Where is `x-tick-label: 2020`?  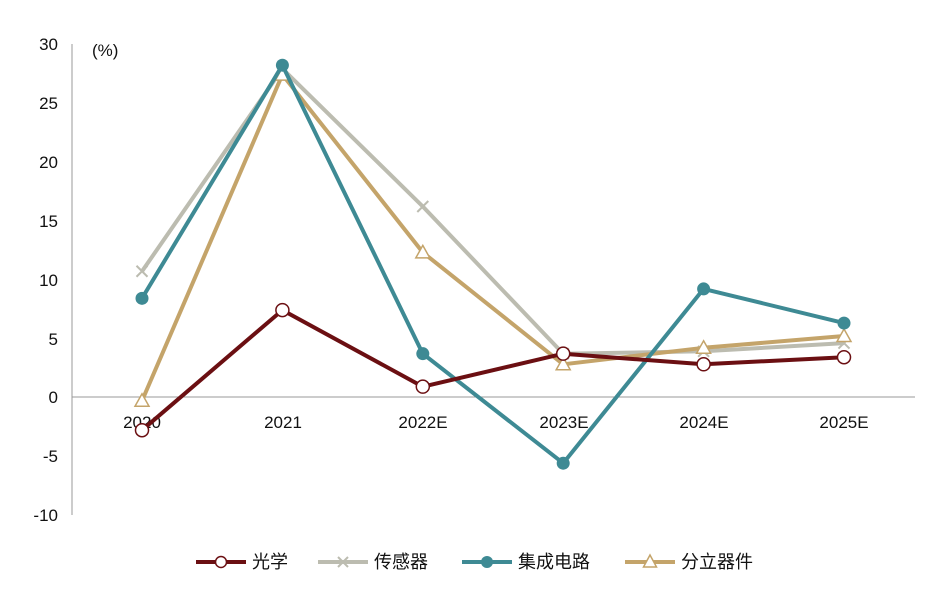
x-tick-label: 2020 is located at coordinates (142, 422).